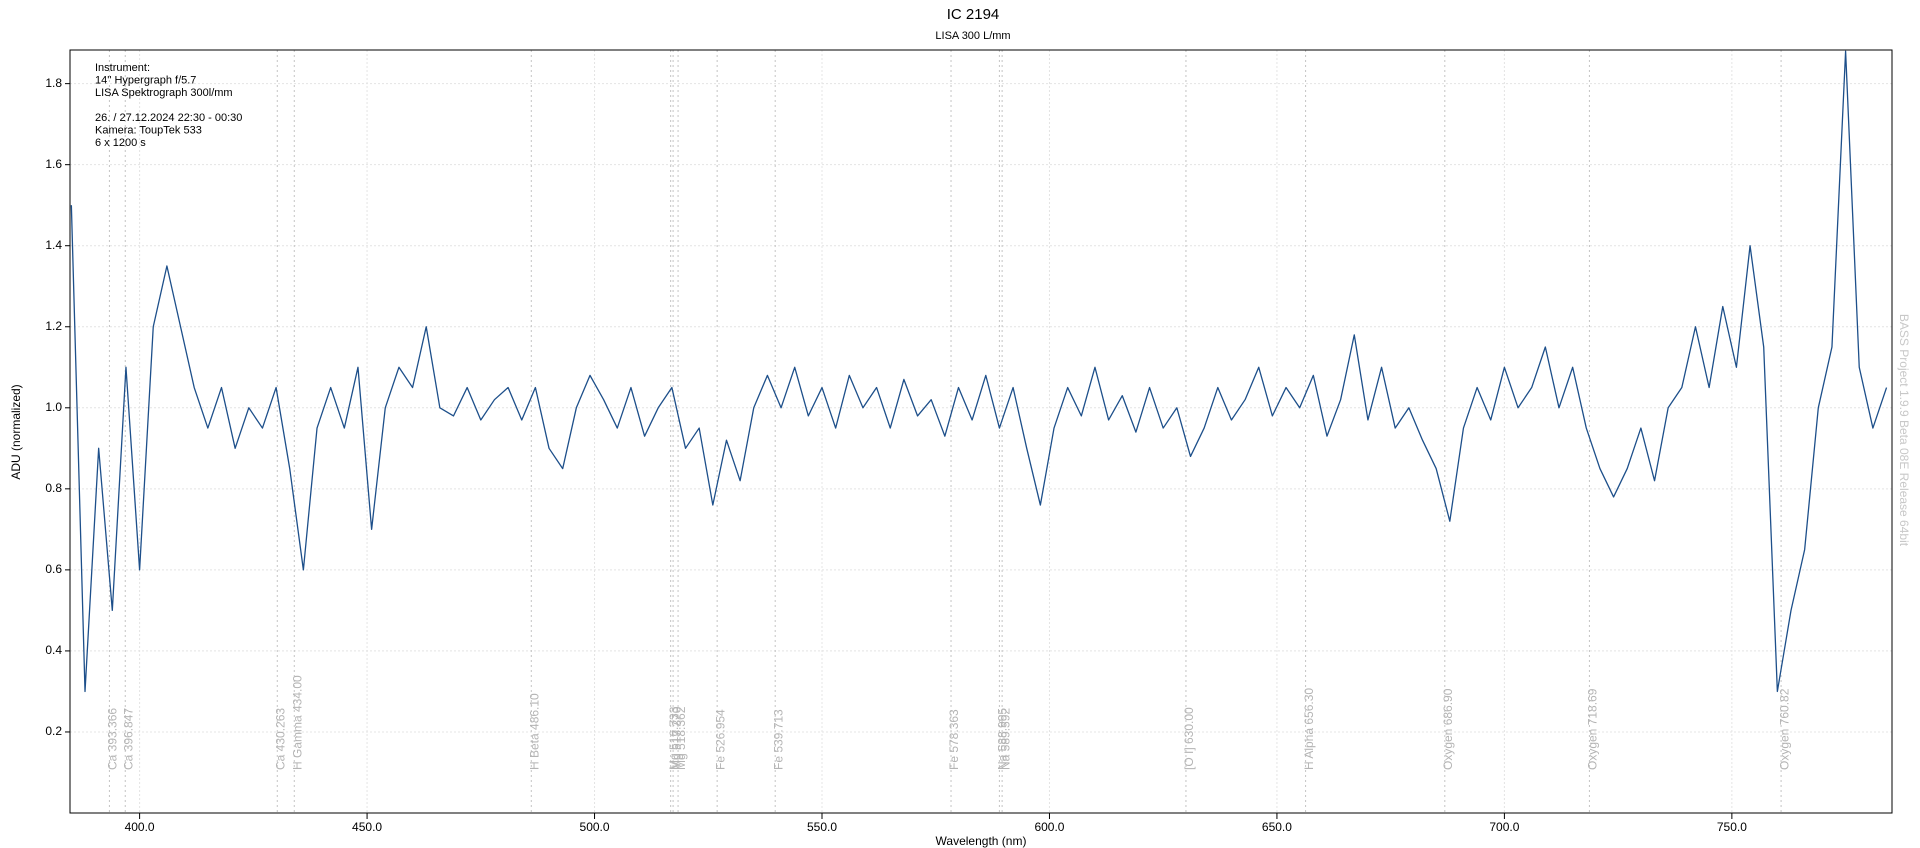  What do you see at coordinates (53, 650) in the screenshot?
I see `y-tick-label: 0.4` at bounding box center [53, 650].